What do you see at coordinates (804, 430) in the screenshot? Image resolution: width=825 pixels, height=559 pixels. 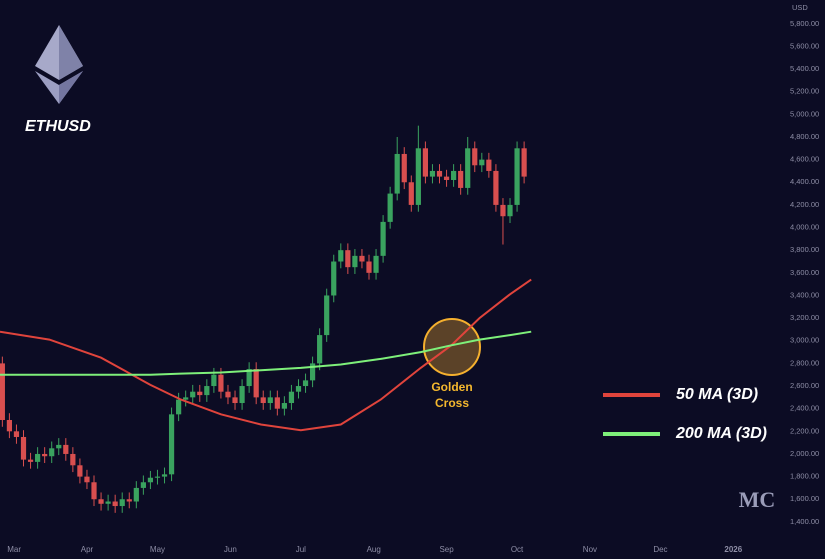 I see `y-tick-label: 2,200.00` at bounding box center [804, 430].